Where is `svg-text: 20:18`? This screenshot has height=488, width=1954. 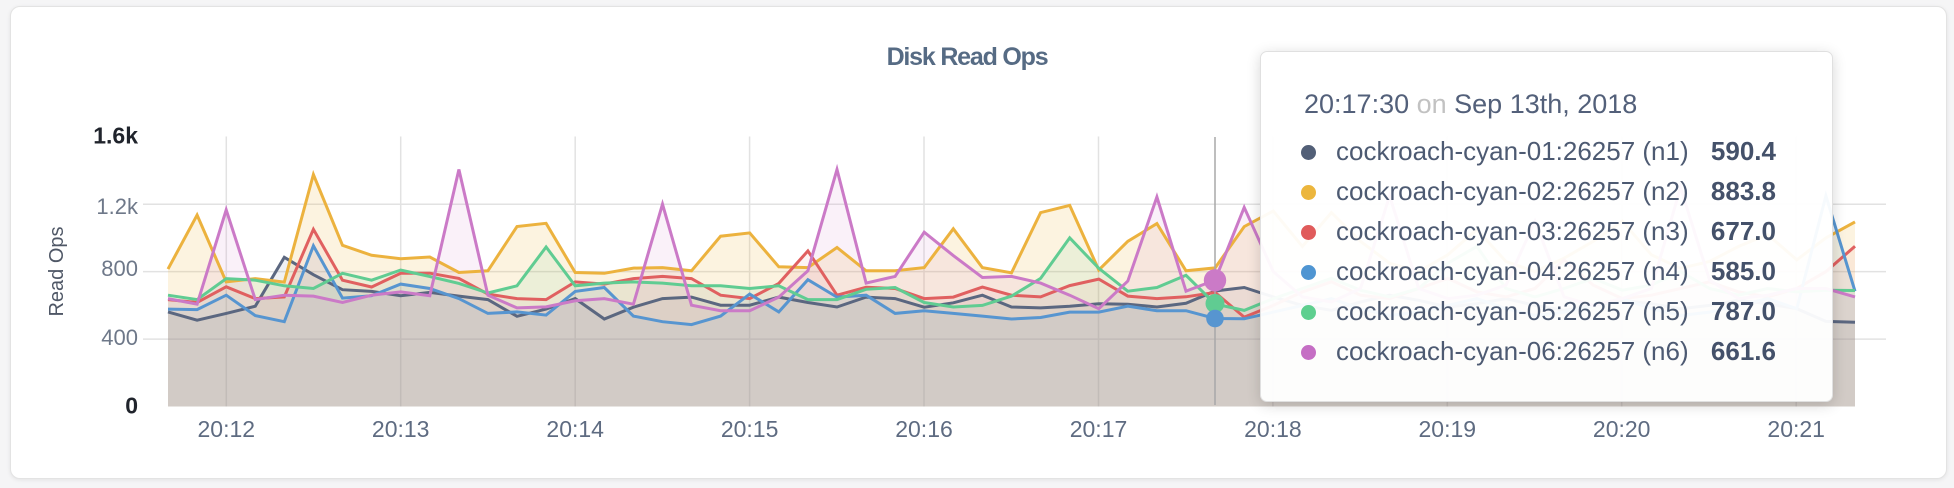
svg-text: 20:18 is located at coordinates (1273, 429).